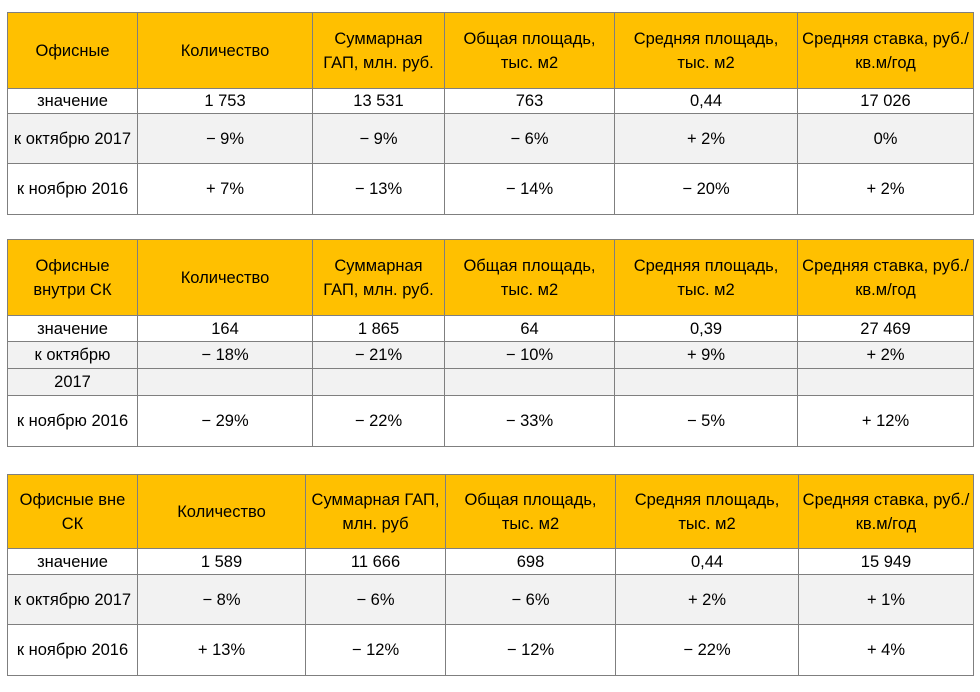  Describe the element at coordinates (378, 328) in the screenshot. I see `table-cell: 1 865` at that location.